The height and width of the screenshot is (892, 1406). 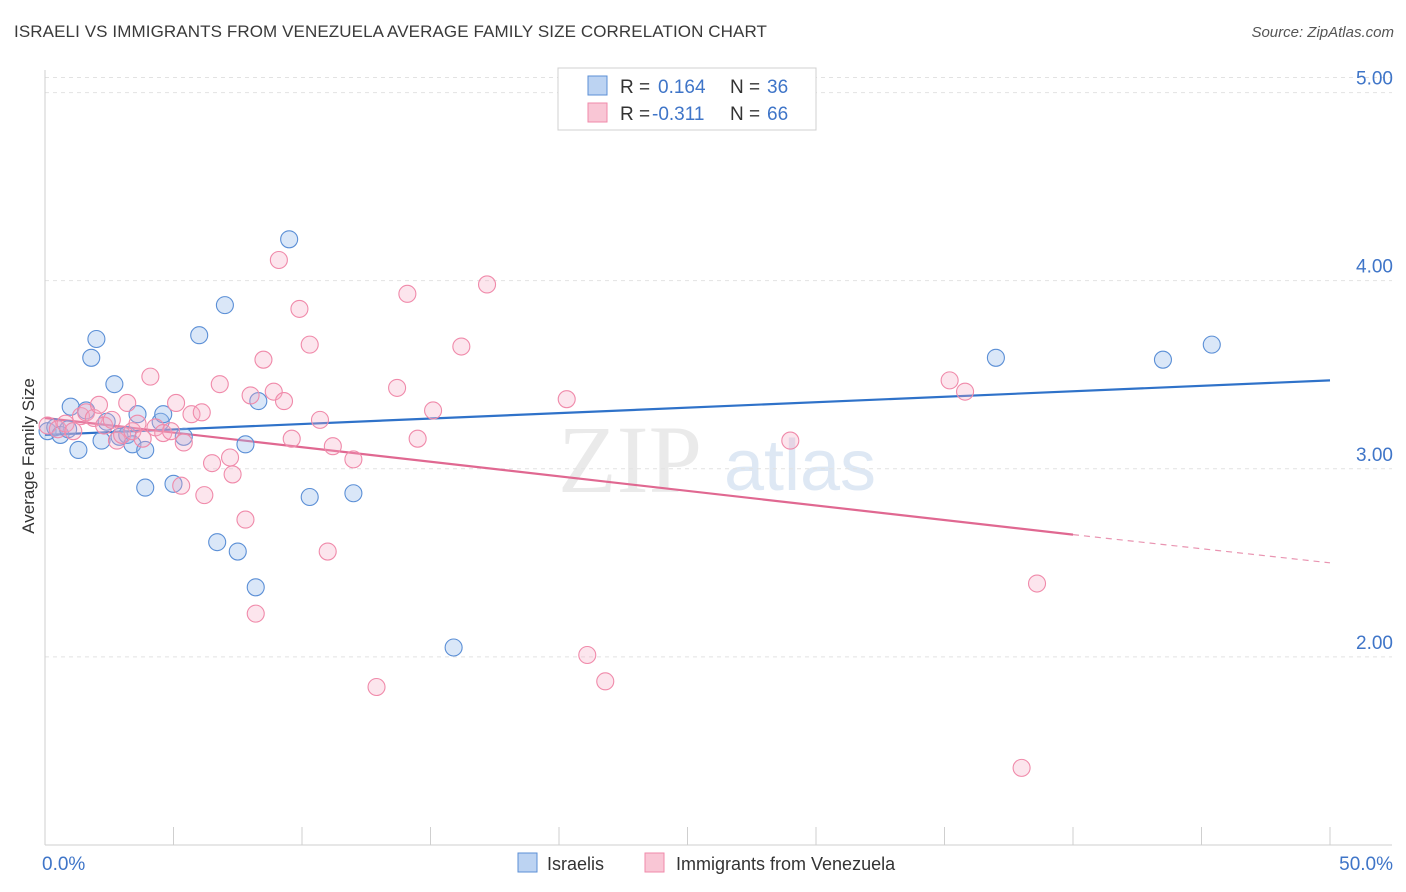 What do you see at coordinates (28, 456) in the screenshot?
I see `y-axis-label: Average Family Size` at bounding box center [28, 456].